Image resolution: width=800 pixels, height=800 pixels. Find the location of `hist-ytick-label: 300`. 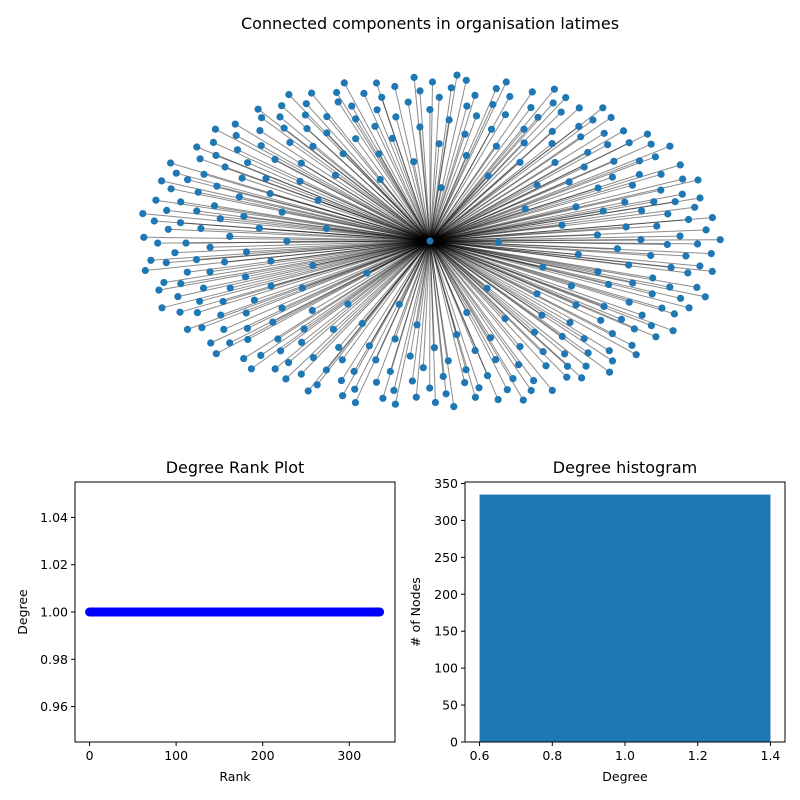

hist-ytick-label: 300 is located at coordinates (446, 520).